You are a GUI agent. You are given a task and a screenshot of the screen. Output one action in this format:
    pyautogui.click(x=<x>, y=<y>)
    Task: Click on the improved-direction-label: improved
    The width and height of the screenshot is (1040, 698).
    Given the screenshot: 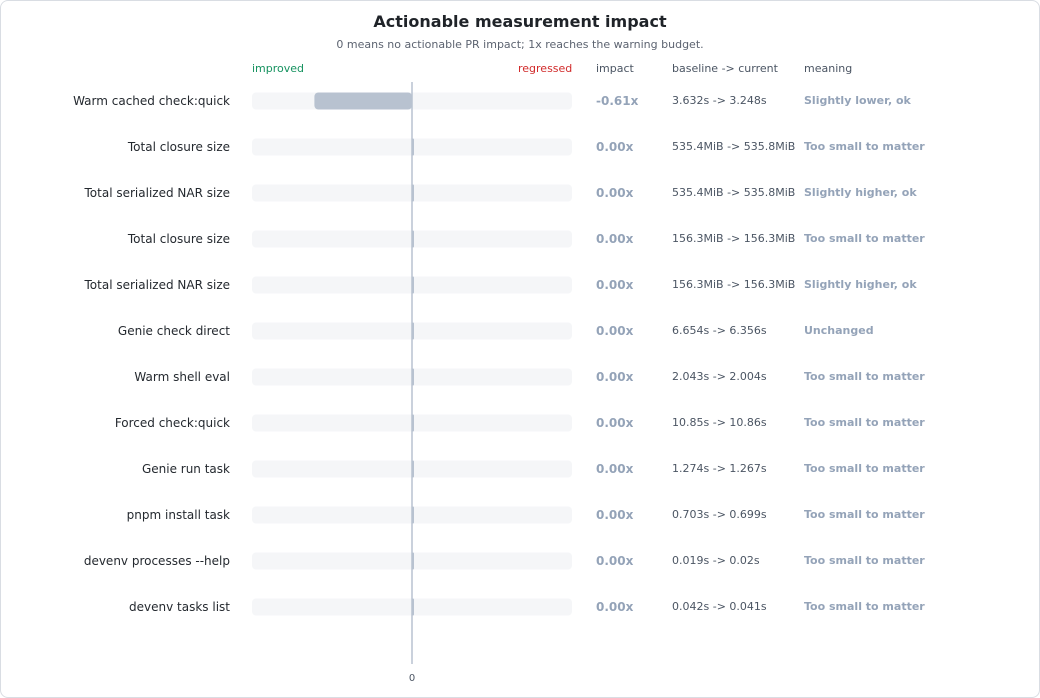 What is the action you would take?
    pyautogui.click(x=278, y=68)
    